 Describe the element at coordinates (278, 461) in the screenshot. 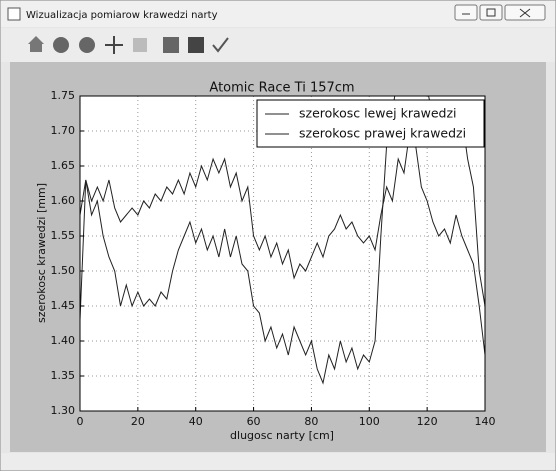

I see `status-bar` at that location.